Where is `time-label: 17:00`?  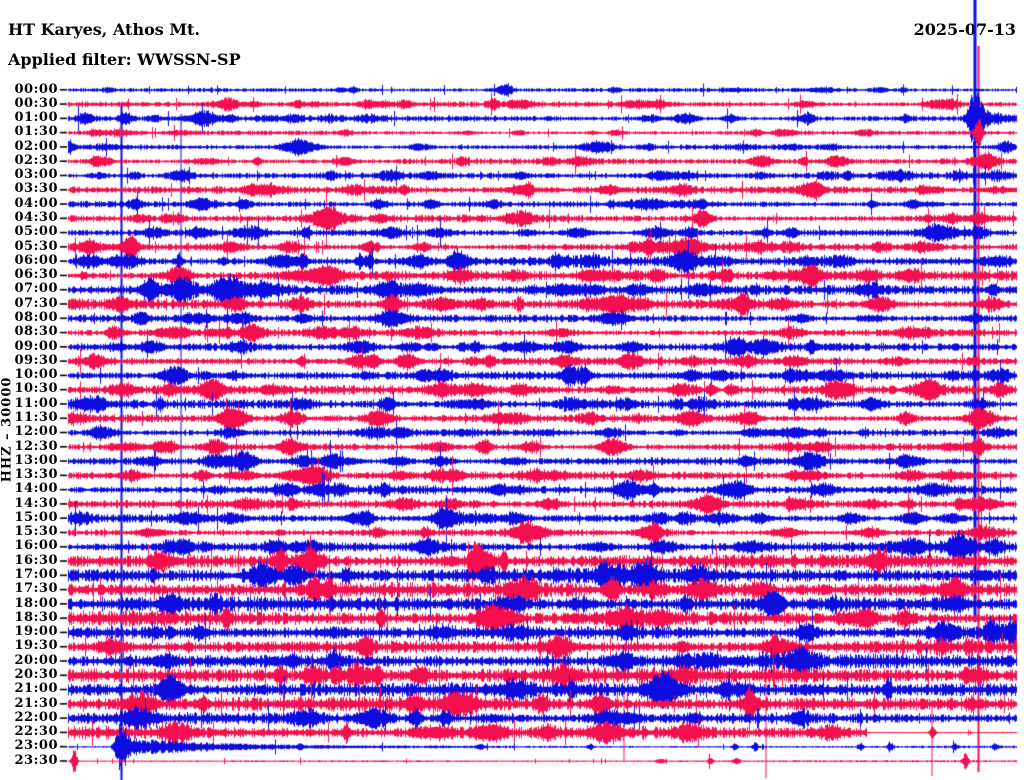 time-label: 17:00 is located at coordinates (36, 574).